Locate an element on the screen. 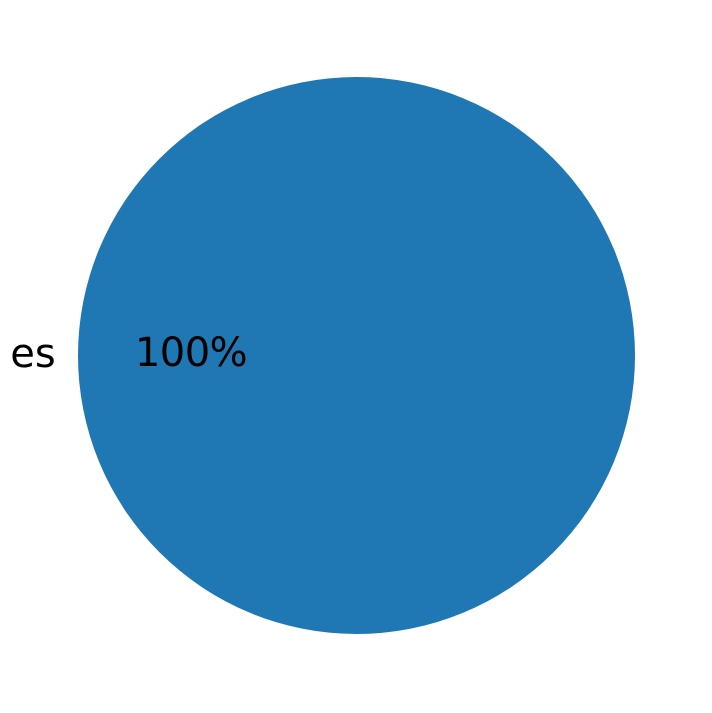 This screenshot has height=713, width=712. pie-category-label: es is located at coordinates (33, 354).